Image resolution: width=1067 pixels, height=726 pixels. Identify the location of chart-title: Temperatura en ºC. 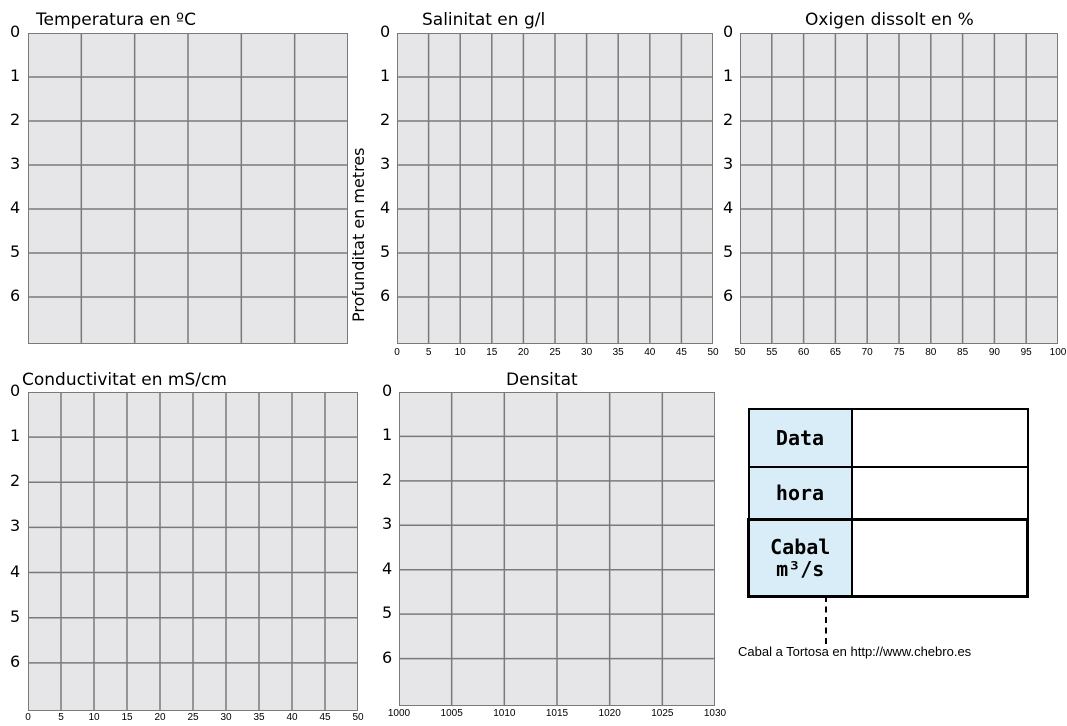
(116, 20).